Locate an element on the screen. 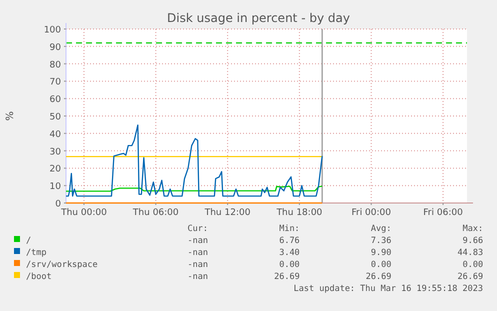  text: 7.36 is located at coordinates (381, 241).